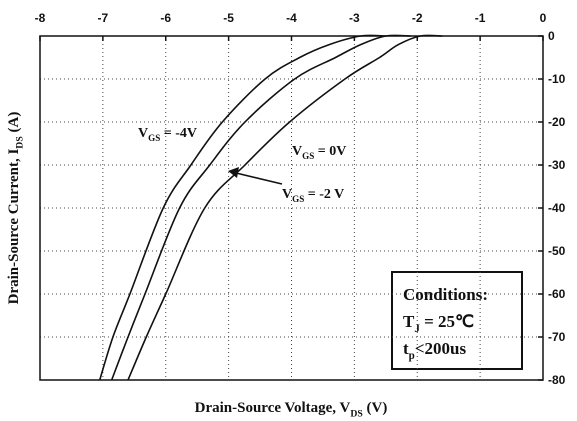  What do you see at coordinates (228, 18) in the screenshot?
I see `x-tick-label: -5` at bounding box center [228, 18].